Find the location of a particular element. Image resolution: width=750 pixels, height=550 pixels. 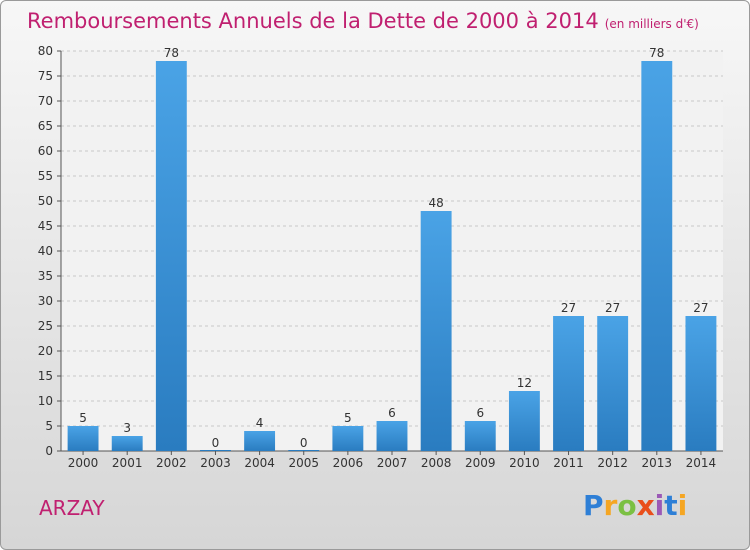

x-tick-label: 2008 is located at coordinates (436, 463).